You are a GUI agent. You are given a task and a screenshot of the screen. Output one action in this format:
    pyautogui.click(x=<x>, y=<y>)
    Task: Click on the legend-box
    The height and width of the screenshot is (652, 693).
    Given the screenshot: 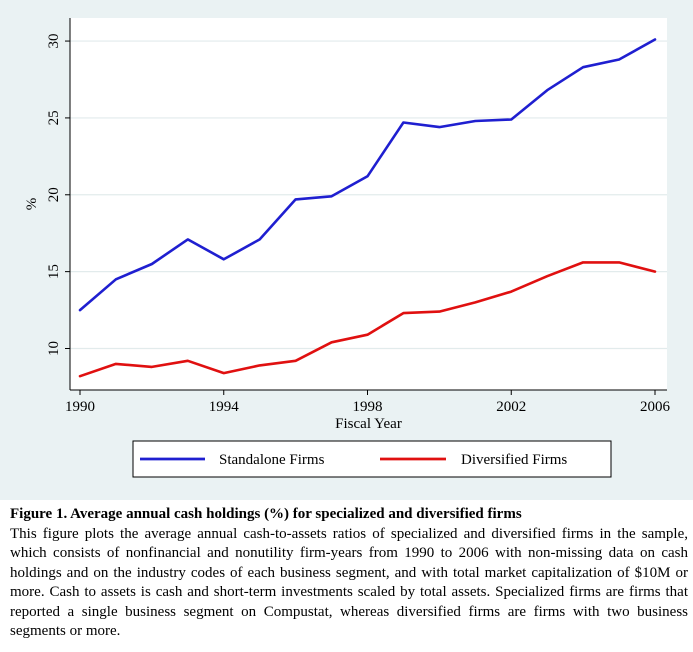 What is the action you would take?
    pyautogui.click(x=372, y=459)
    